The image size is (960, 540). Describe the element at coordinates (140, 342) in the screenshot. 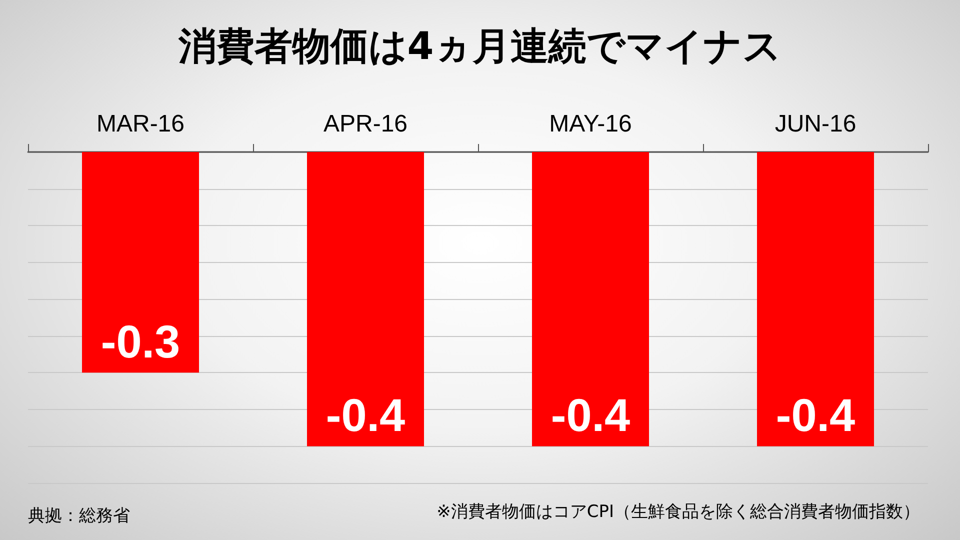

I see `data-label: -0.3` at that location.